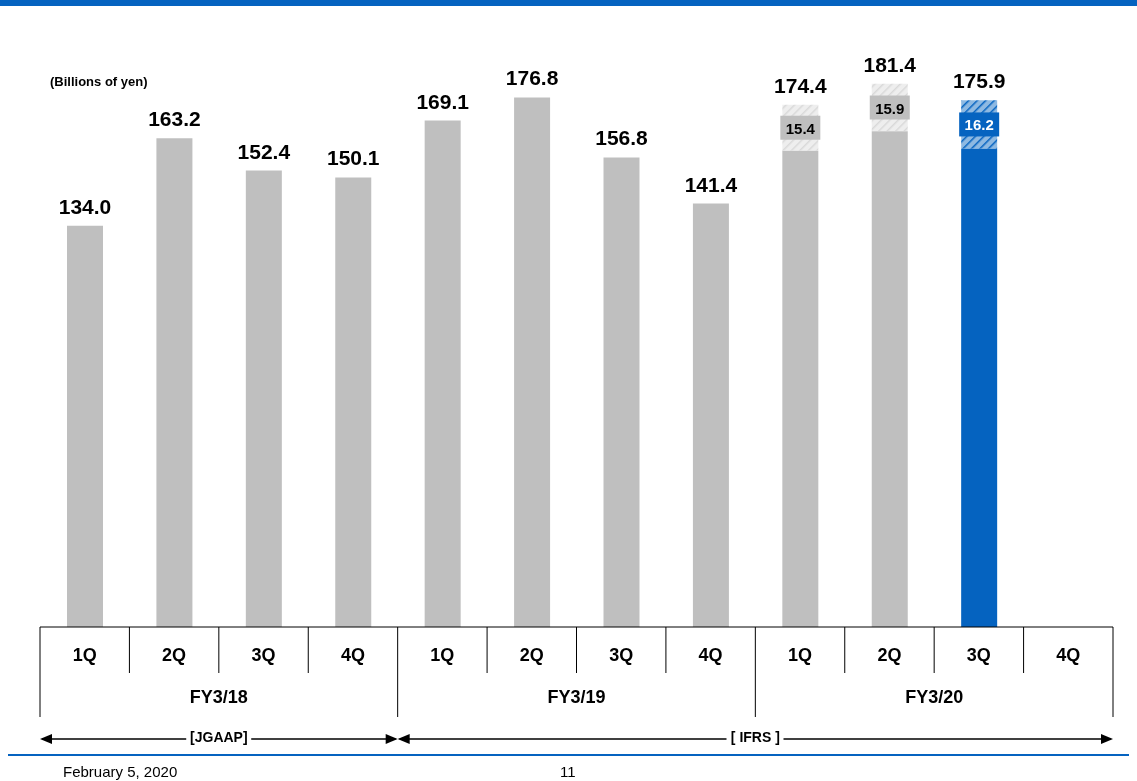 The image size is (1137, 781). I want to click on data-label: 150.1, so click(353, 158).